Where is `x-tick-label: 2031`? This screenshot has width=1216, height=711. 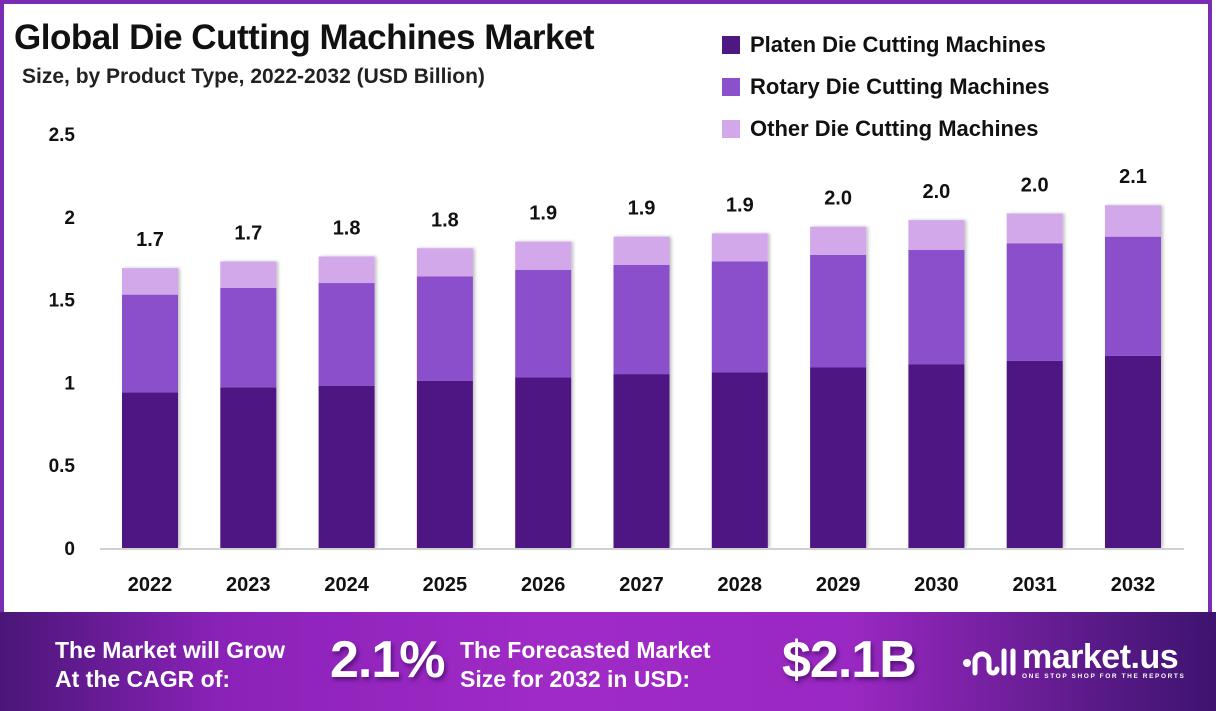 x-tick-label: 2031 is located at coordinates (1034, 585).